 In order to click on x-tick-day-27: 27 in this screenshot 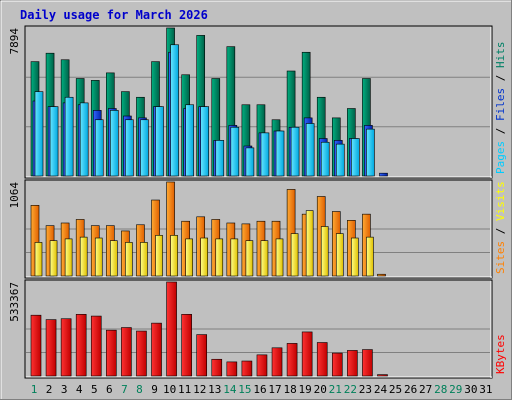, I will do `click(425, 389)`.